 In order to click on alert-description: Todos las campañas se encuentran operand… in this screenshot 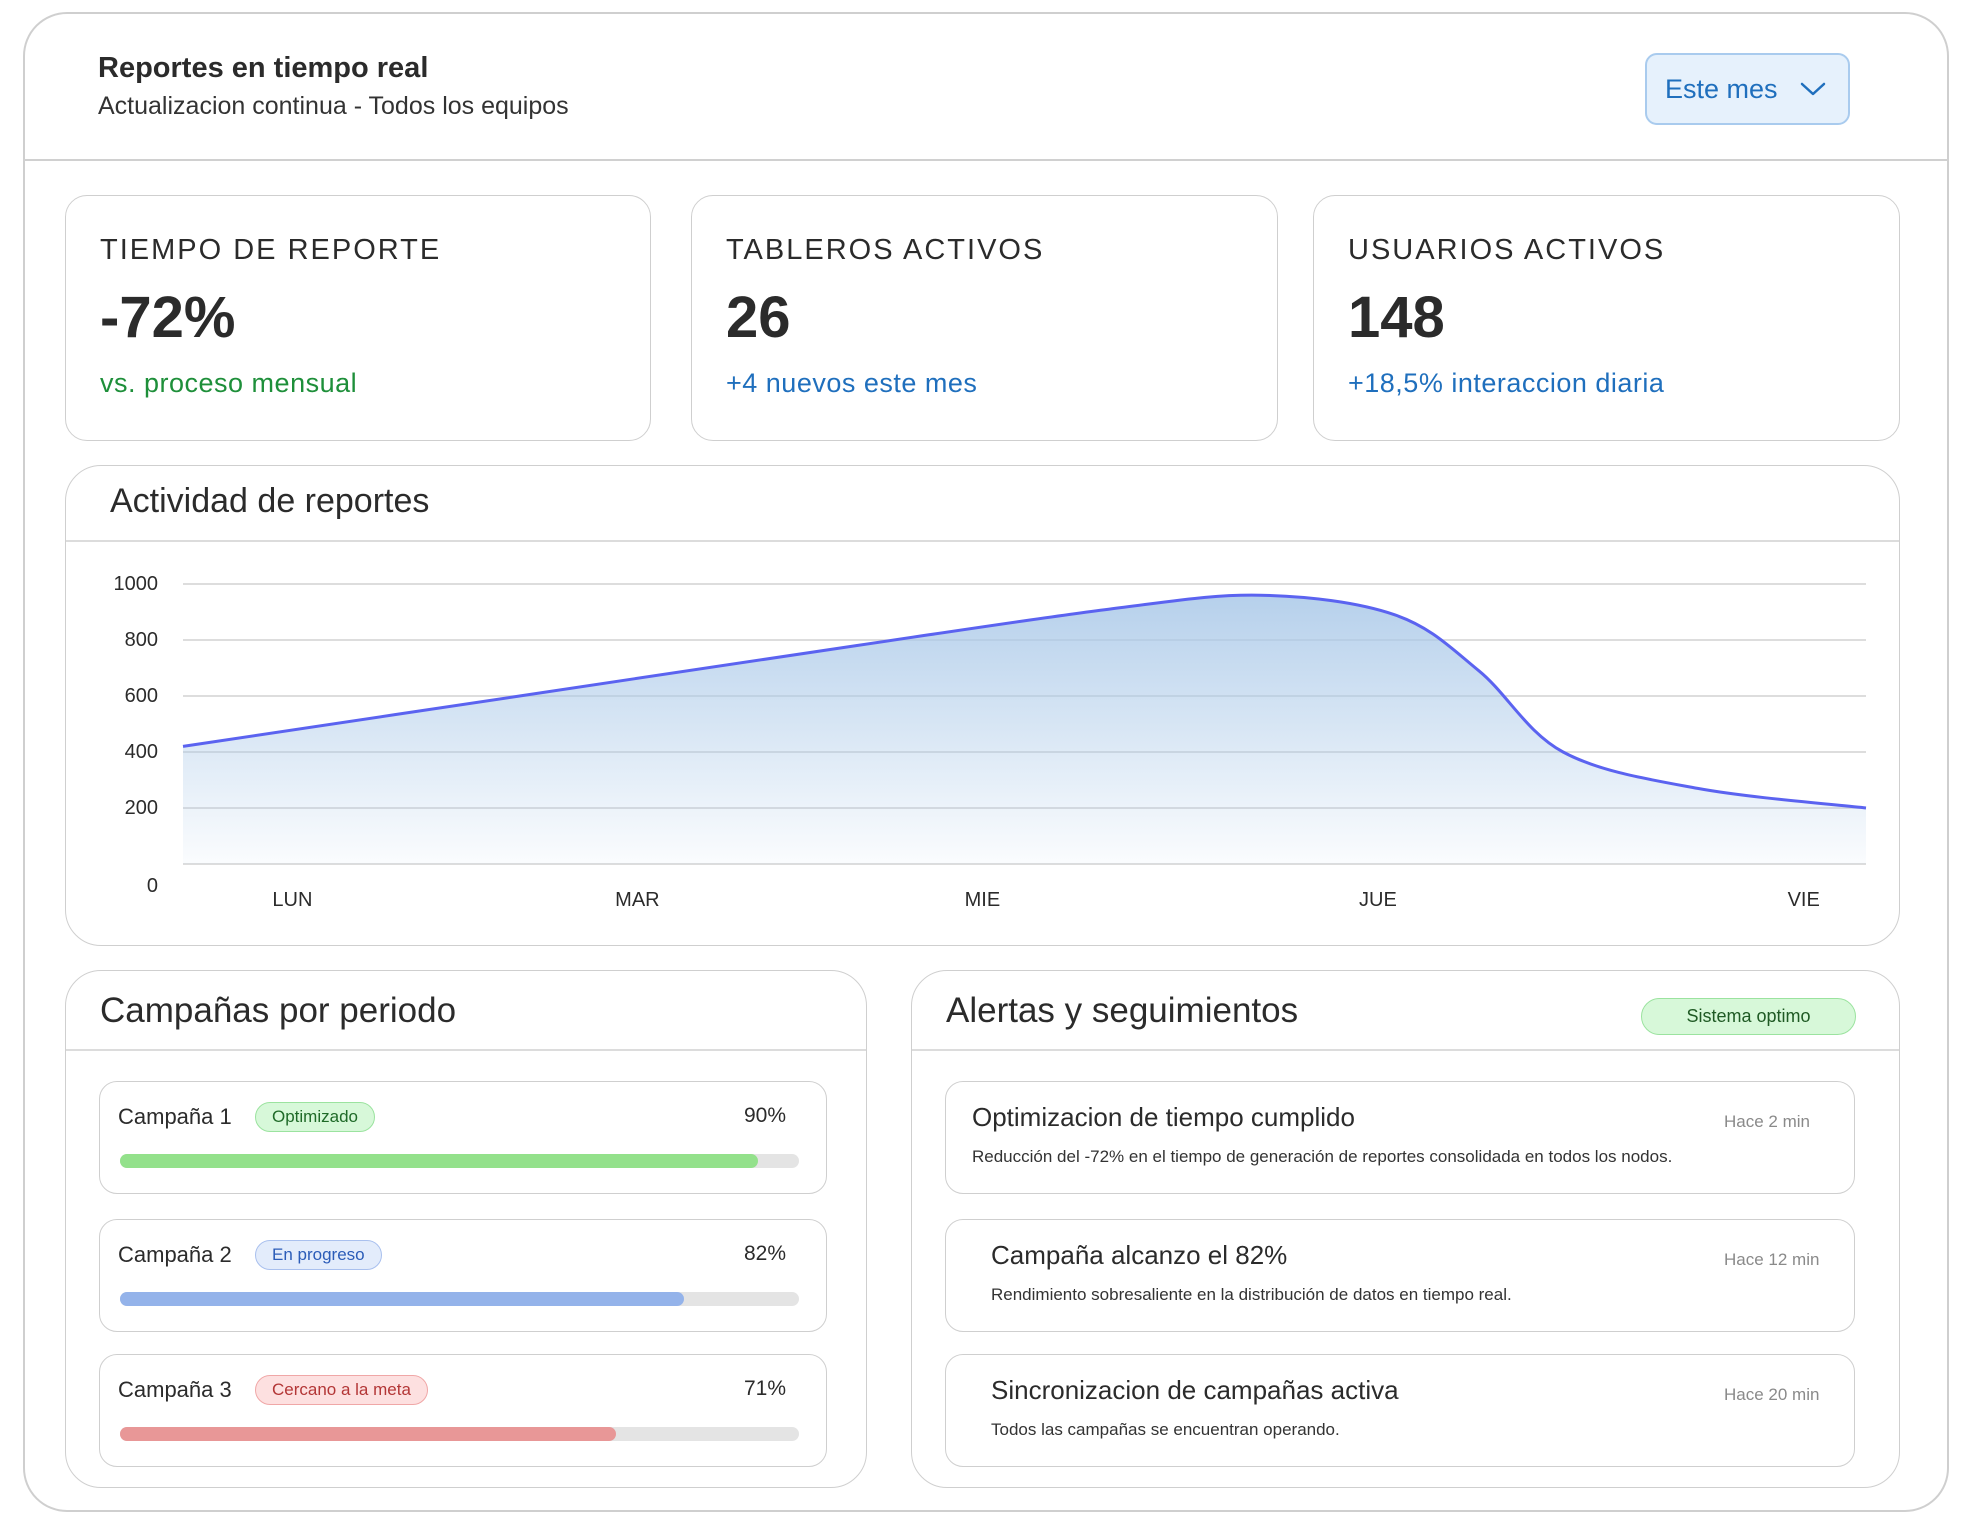, I will do `click(1165, 1429)`.